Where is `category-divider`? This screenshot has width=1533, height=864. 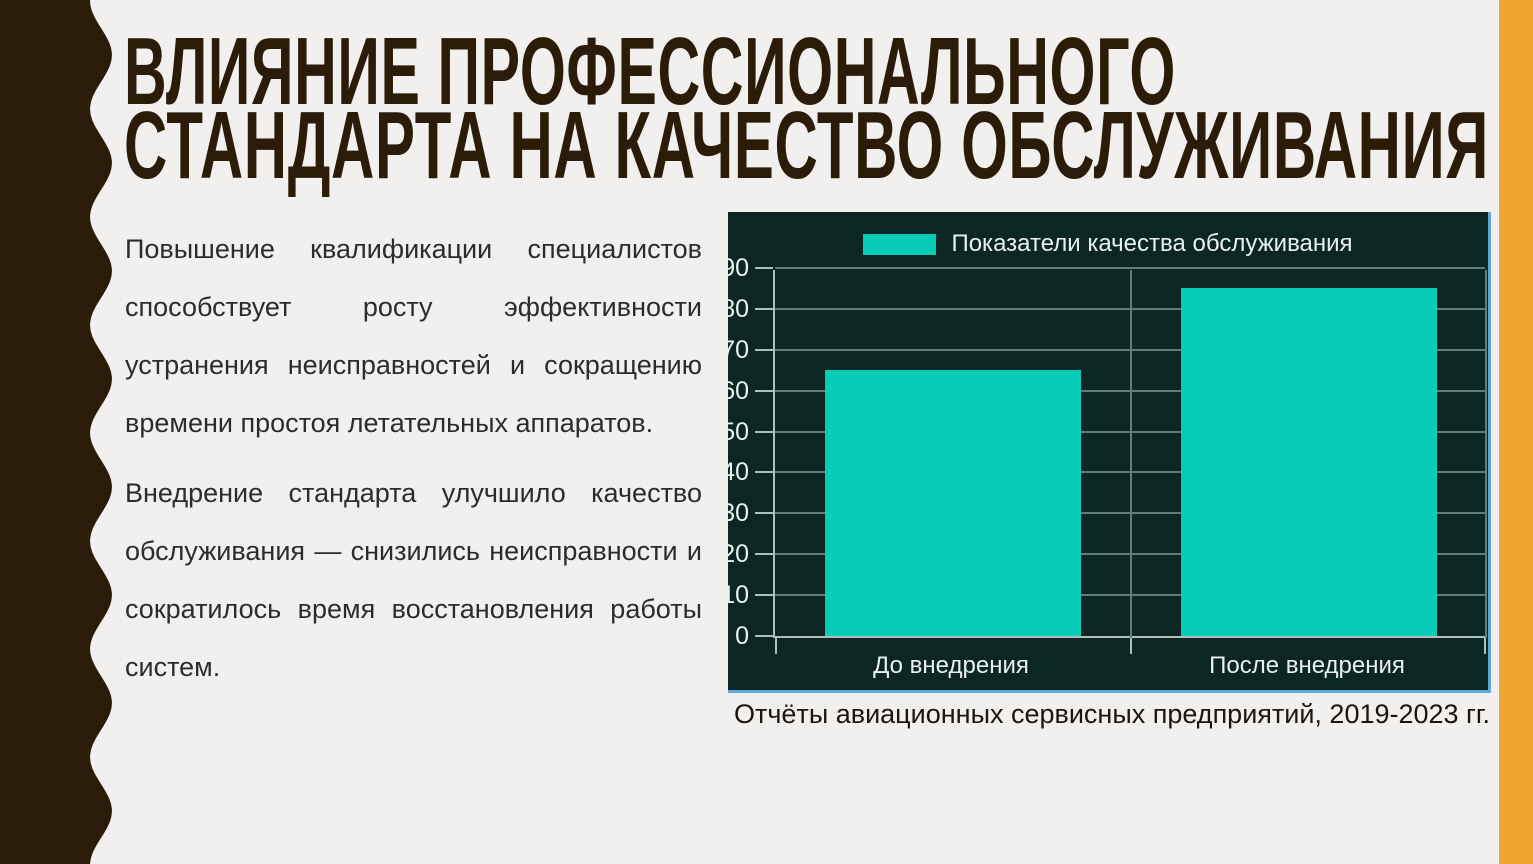
category-divider is located at coordinates (1131, 454).